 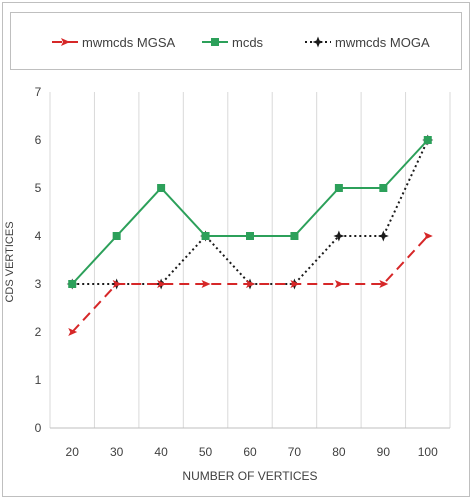 I want to click on x-tick-label: 90, so click(x=384, y=452).